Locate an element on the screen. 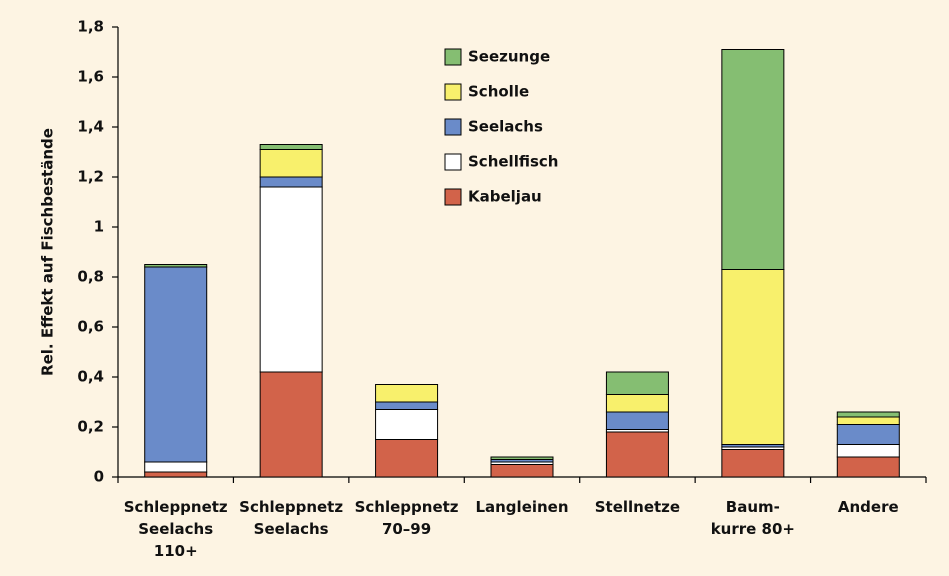  x-tick-label: Stellnetze is located at coordinates (637, 507).